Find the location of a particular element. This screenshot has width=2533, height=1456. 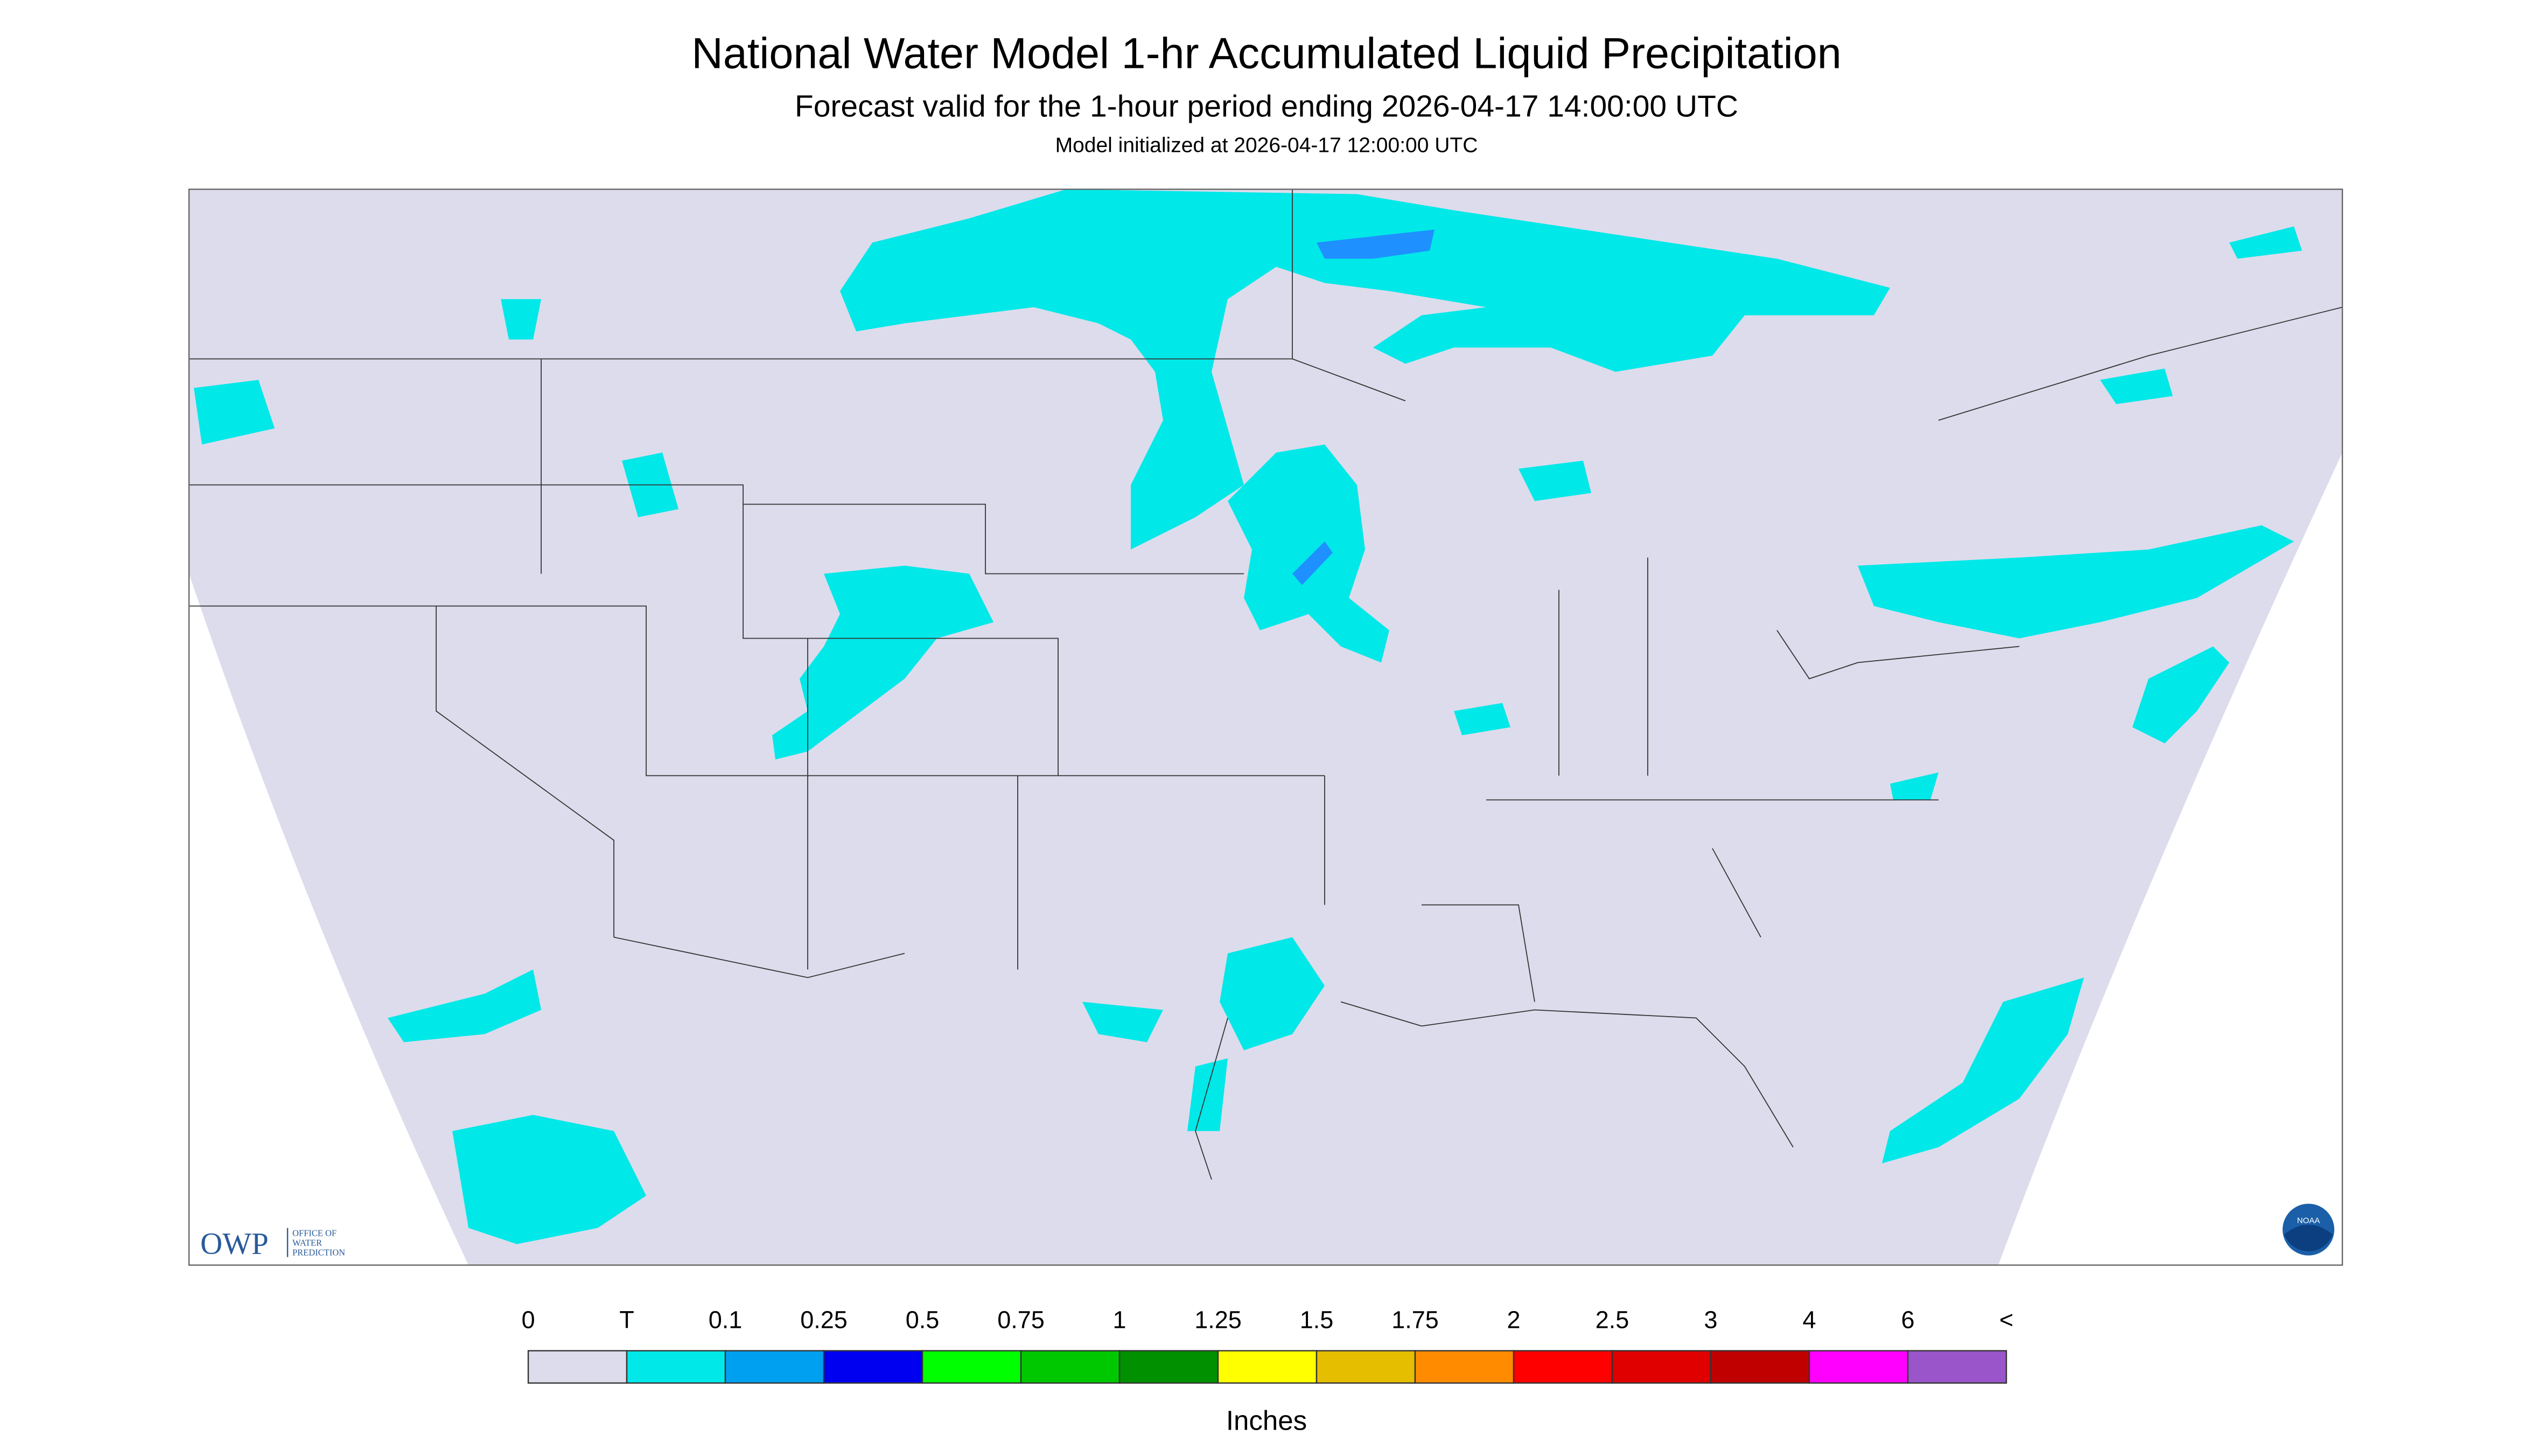

noaa-text: NOAA is located at coordinates (2308, 1221).